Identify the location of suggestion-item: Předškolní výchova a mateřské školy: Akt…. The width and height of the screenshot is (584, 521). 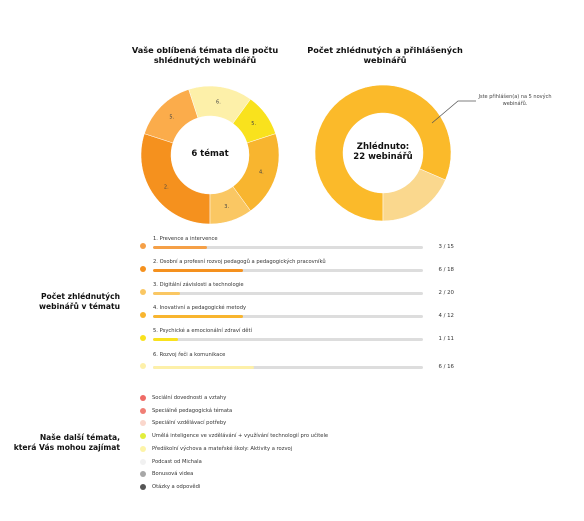
(270, 450).